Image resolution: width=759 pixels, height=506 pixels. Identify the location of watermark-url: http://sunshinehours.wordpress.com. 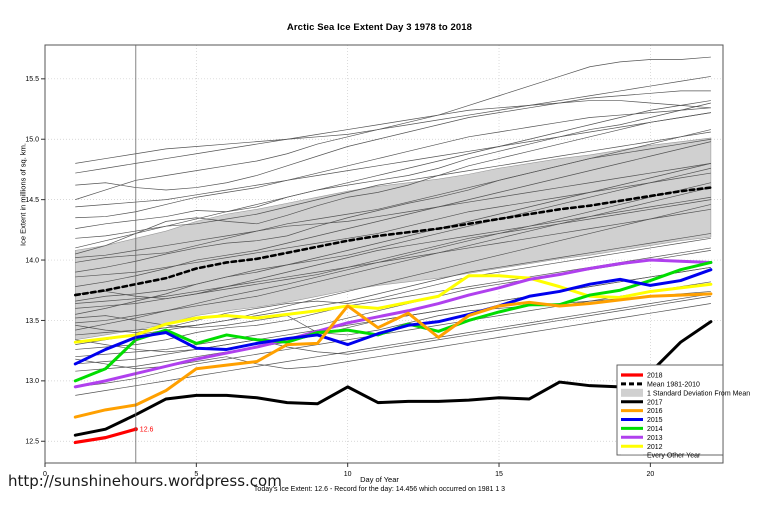
(145, 481).